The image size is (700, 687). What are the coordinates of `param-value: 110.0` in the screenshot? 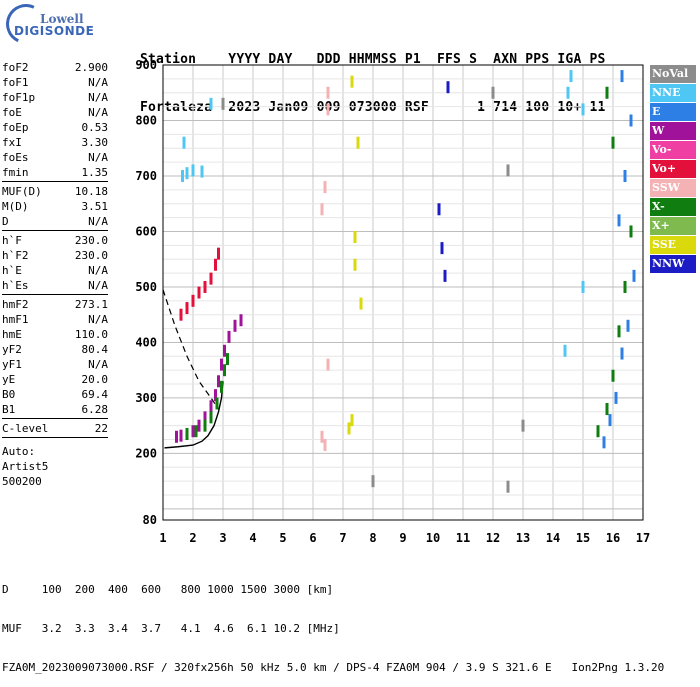 It's located at (91, 334).